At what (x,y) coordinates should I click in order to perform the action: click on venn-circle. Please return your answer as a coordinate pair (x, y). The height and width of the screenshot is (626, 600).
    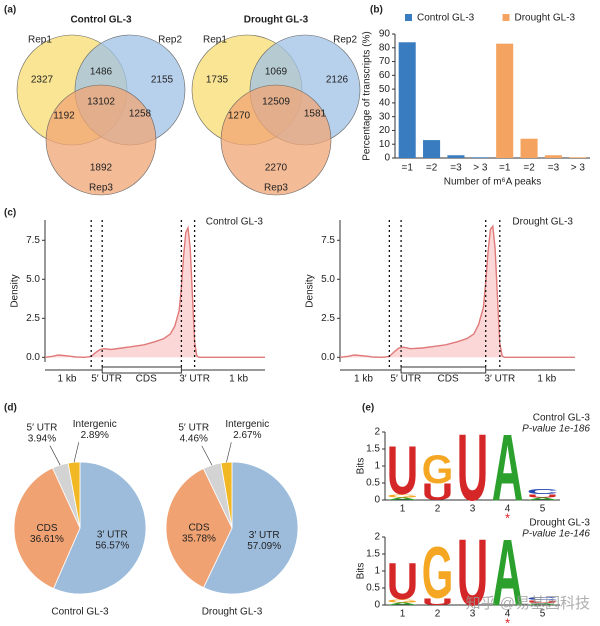
    Looking at the image, I should click on (276, 140).